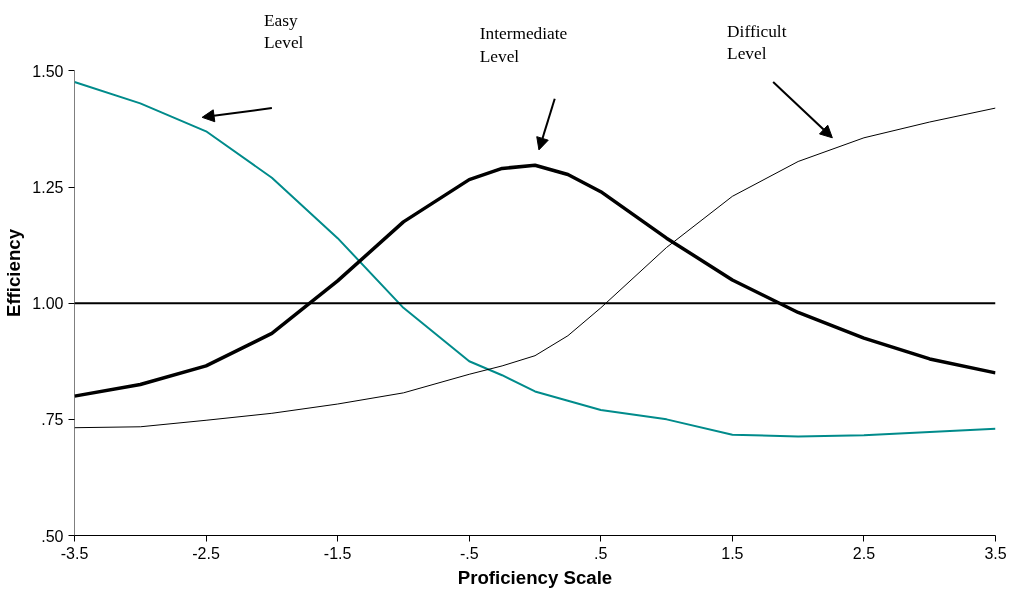  What do you see at coordinates (995, 553) in the screenshot?
I see `x-tick-label: 3.5` at bounding box center [995, 553].